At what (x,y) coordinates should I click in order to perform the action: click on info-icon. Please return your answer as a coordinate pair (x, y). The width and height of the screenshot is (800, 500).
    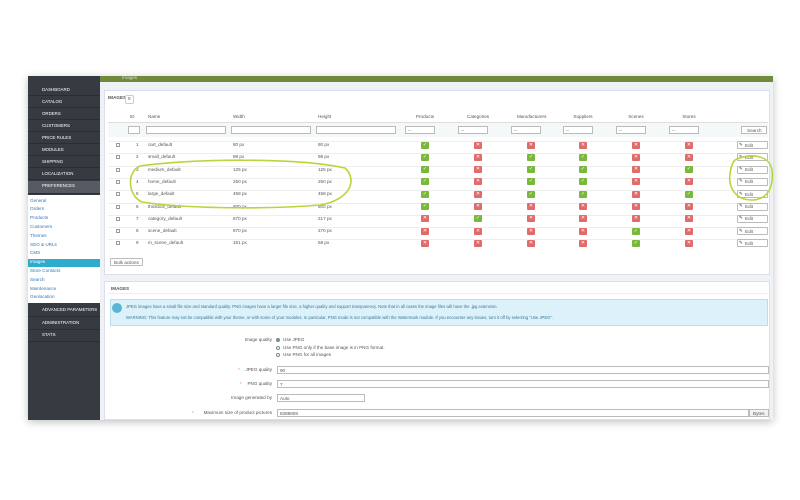
    Looking at the image, I should click on (117, 308).